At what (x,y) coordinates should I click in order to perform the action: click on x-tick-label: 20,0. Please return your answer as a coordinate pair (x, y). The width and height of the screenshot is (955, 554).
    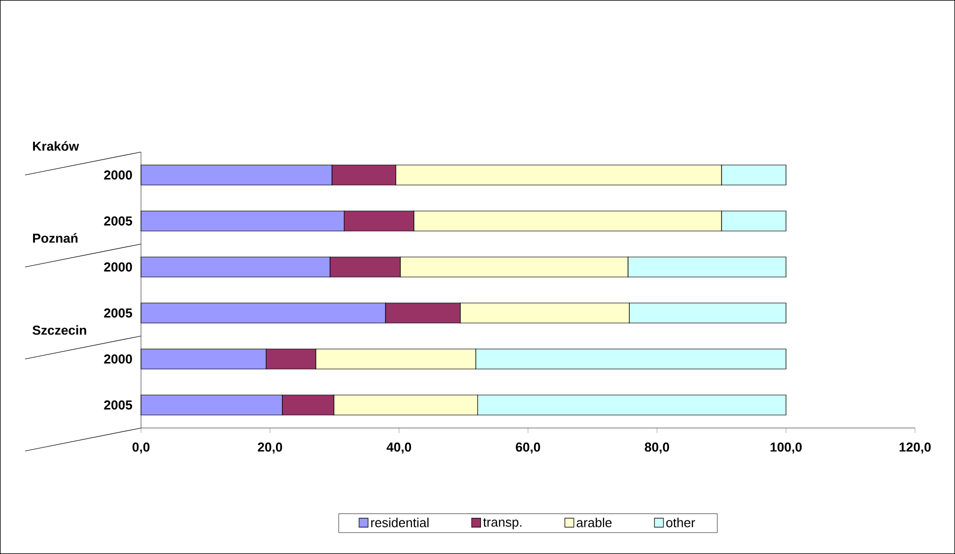
    Looking at the image, I should click on (270, 448).